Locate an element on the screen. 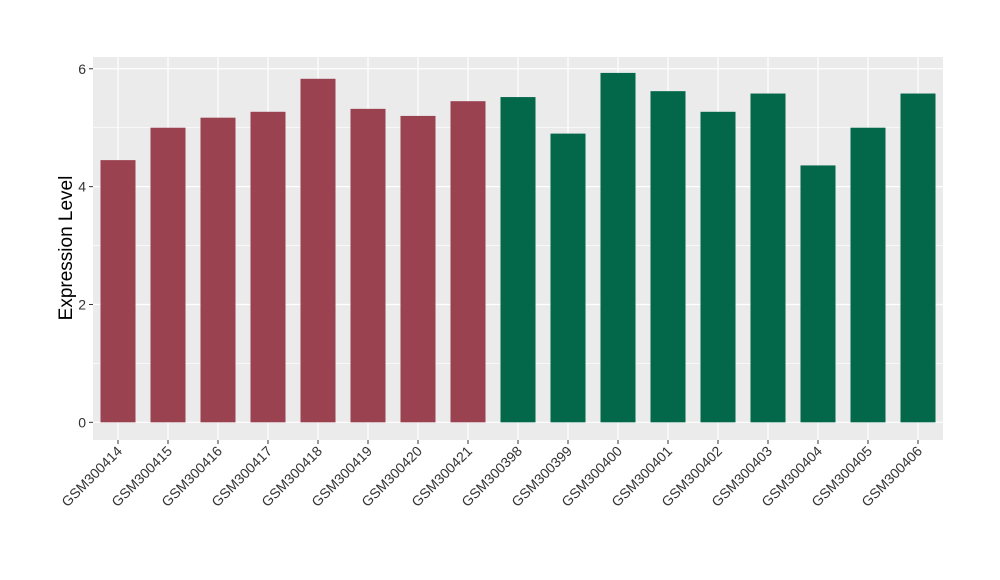 The image size is (1000, 580). bar-GSM300418 is located at coordinates (318, 250).